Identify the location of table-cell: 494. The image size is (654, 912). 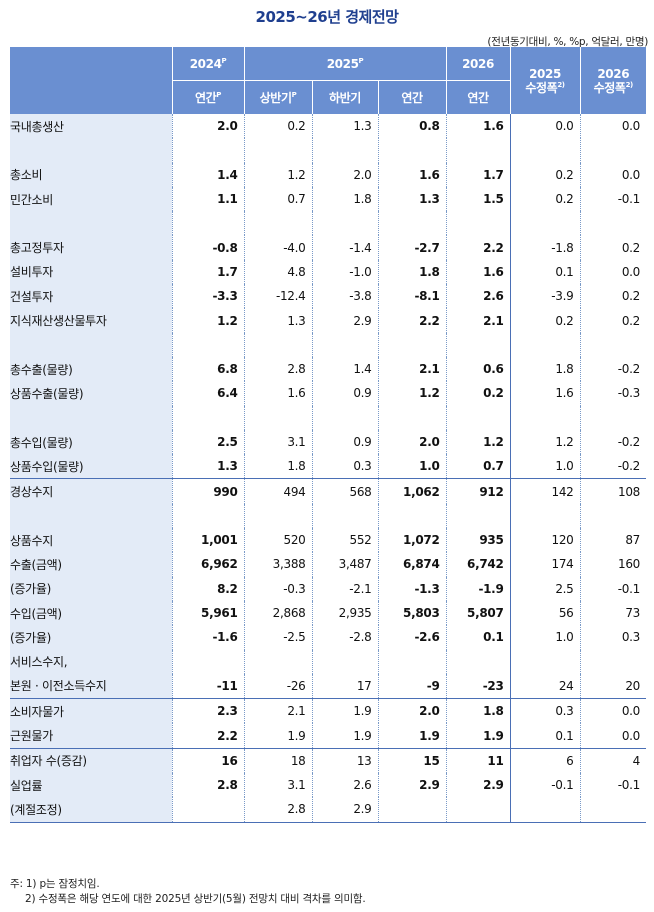
(277, 491).